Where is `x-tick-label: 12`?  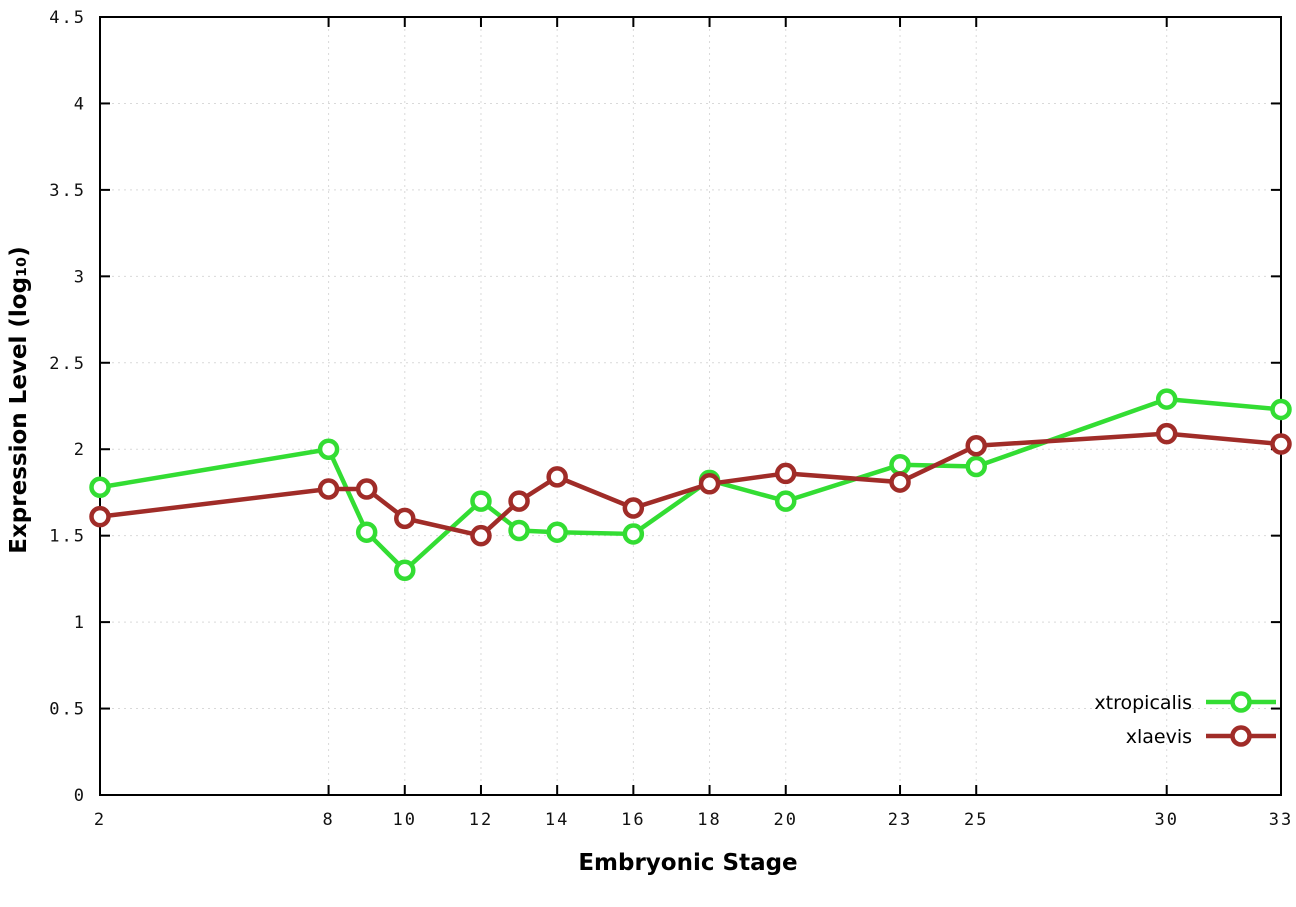
x-tick-label: 12 is located at coordinates (481, 820).